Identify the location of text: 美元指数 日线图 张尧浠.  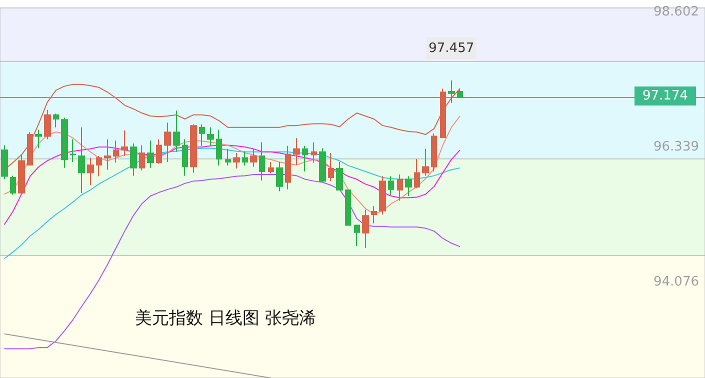
(225, 318).